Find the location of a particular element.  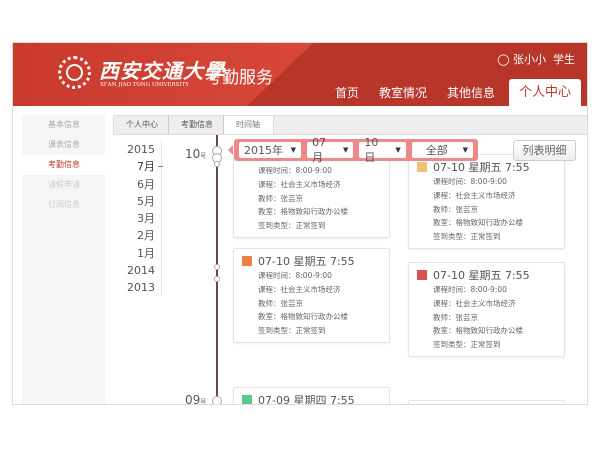

user-icon: ◯ is located at coordinates (503, 59).